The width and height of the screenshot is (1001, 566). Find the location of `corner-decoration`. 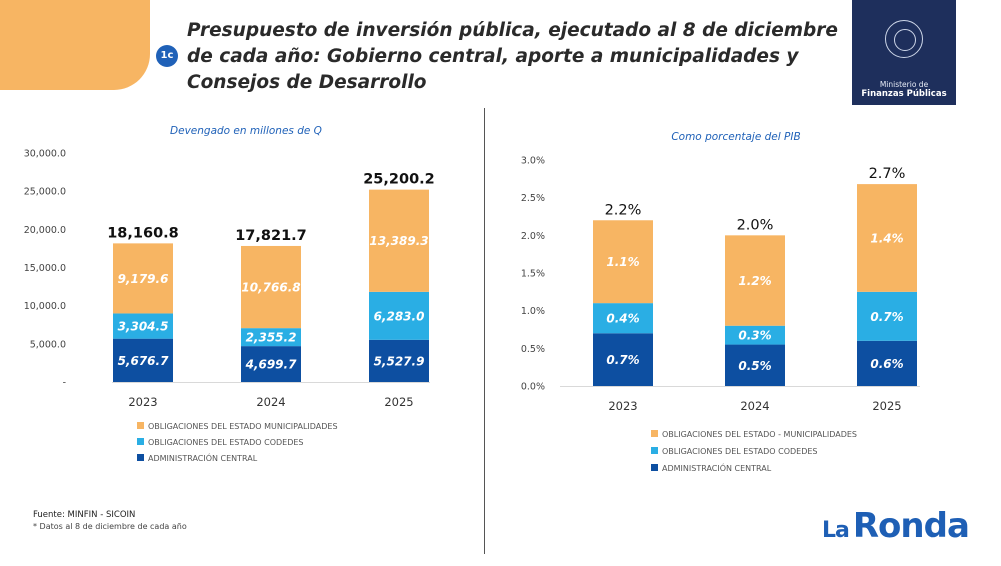

corner-decoration is located at coordinates (75, 45).